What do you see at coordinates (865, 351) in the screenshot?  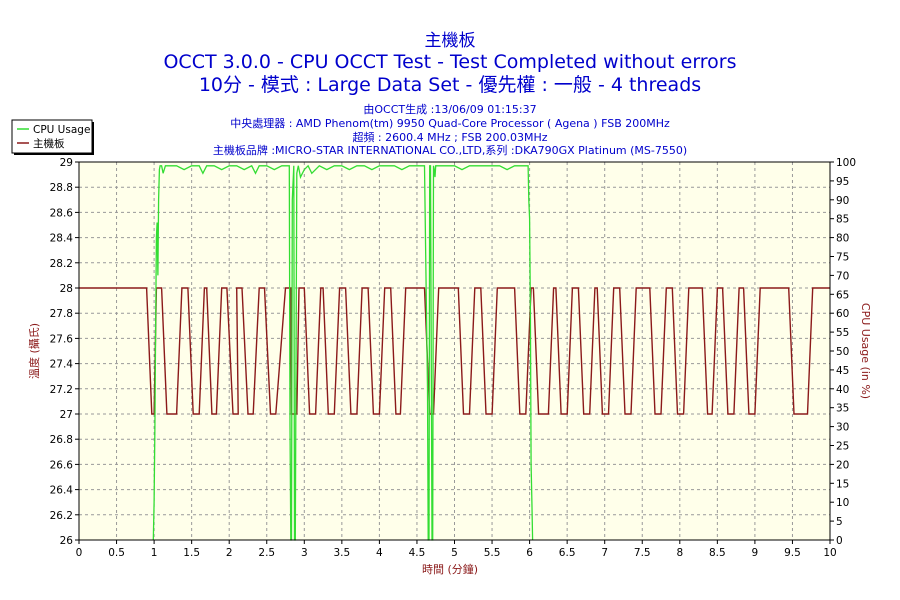 I see `y-axis-label-right: CPU Usage (in %)` at bounding box center [865, 351].